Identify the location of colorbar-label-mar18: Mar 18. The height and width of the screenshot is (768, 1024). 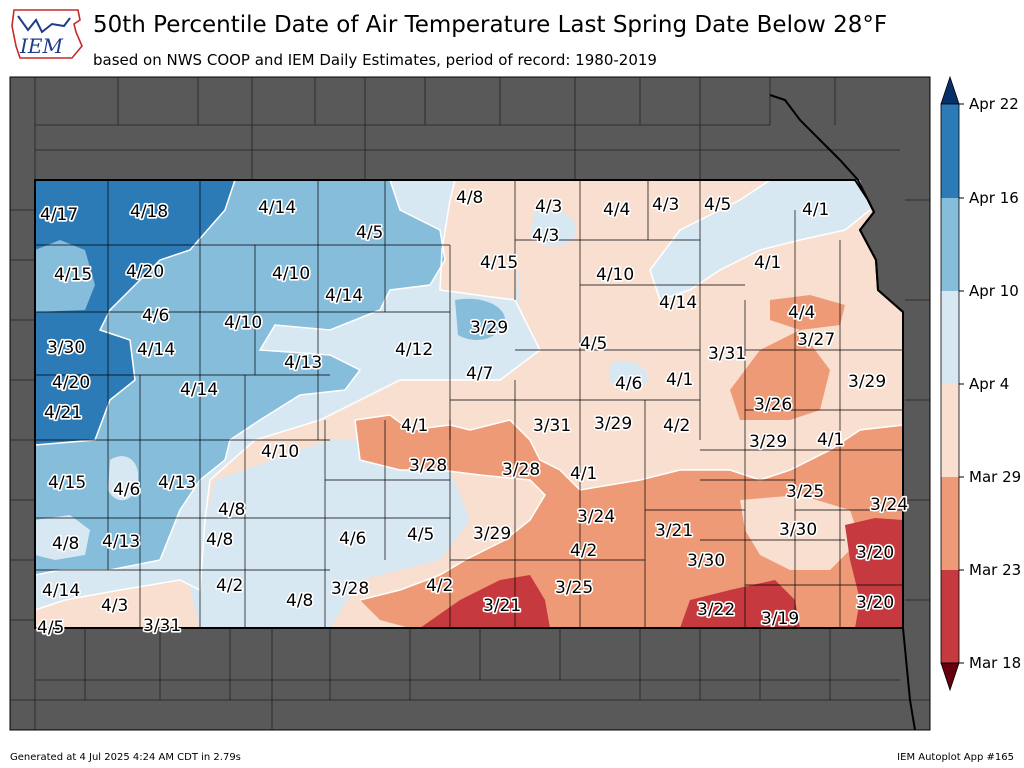
(995, 663).